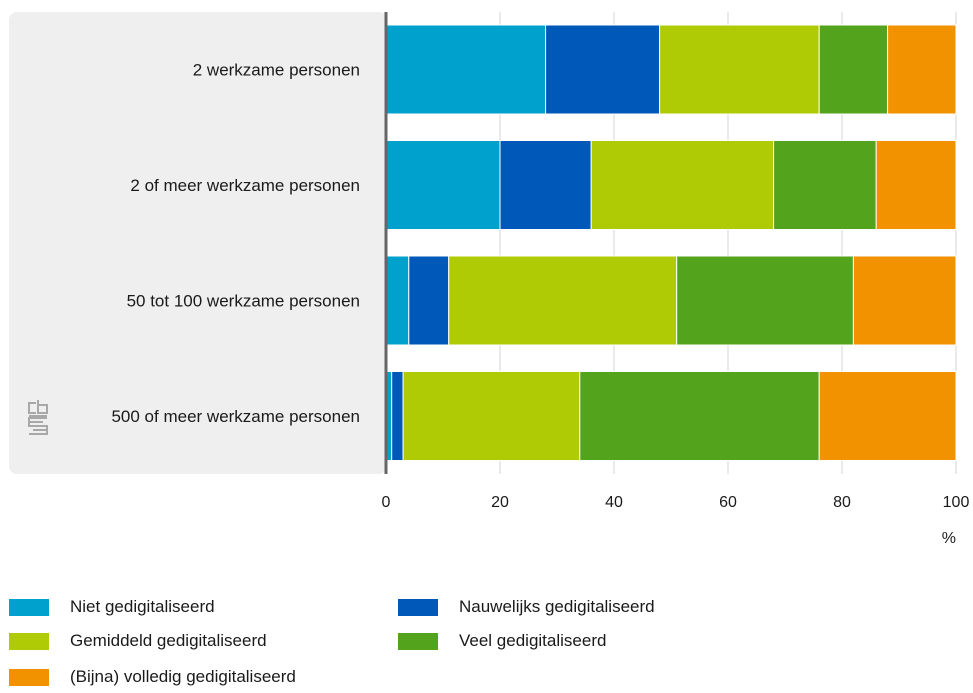 The width and height of the screenshot is (973, 693). What do you see at coordinates (386, 502) in the screenshot?
I see `x-tick-label: 0` at bounding box center [386, 502].